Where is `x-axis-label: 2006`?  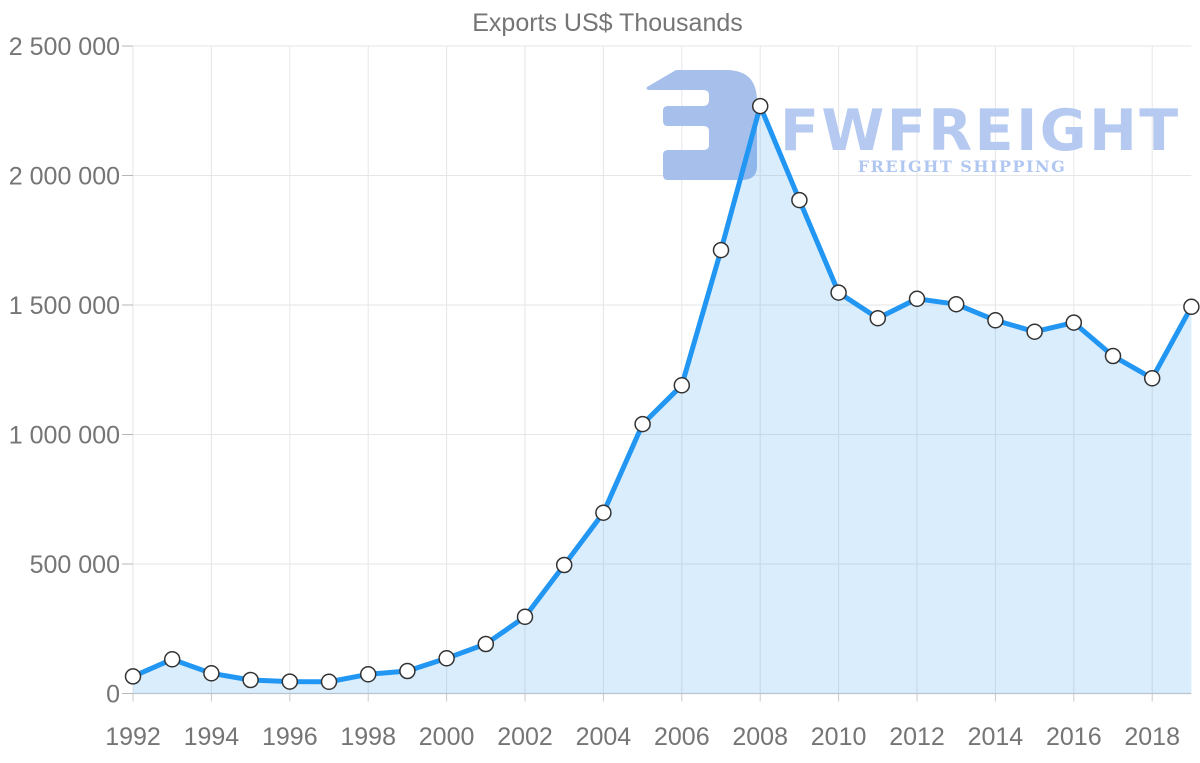
x-axis-label: 2006 is located at coordinates (682, 737).